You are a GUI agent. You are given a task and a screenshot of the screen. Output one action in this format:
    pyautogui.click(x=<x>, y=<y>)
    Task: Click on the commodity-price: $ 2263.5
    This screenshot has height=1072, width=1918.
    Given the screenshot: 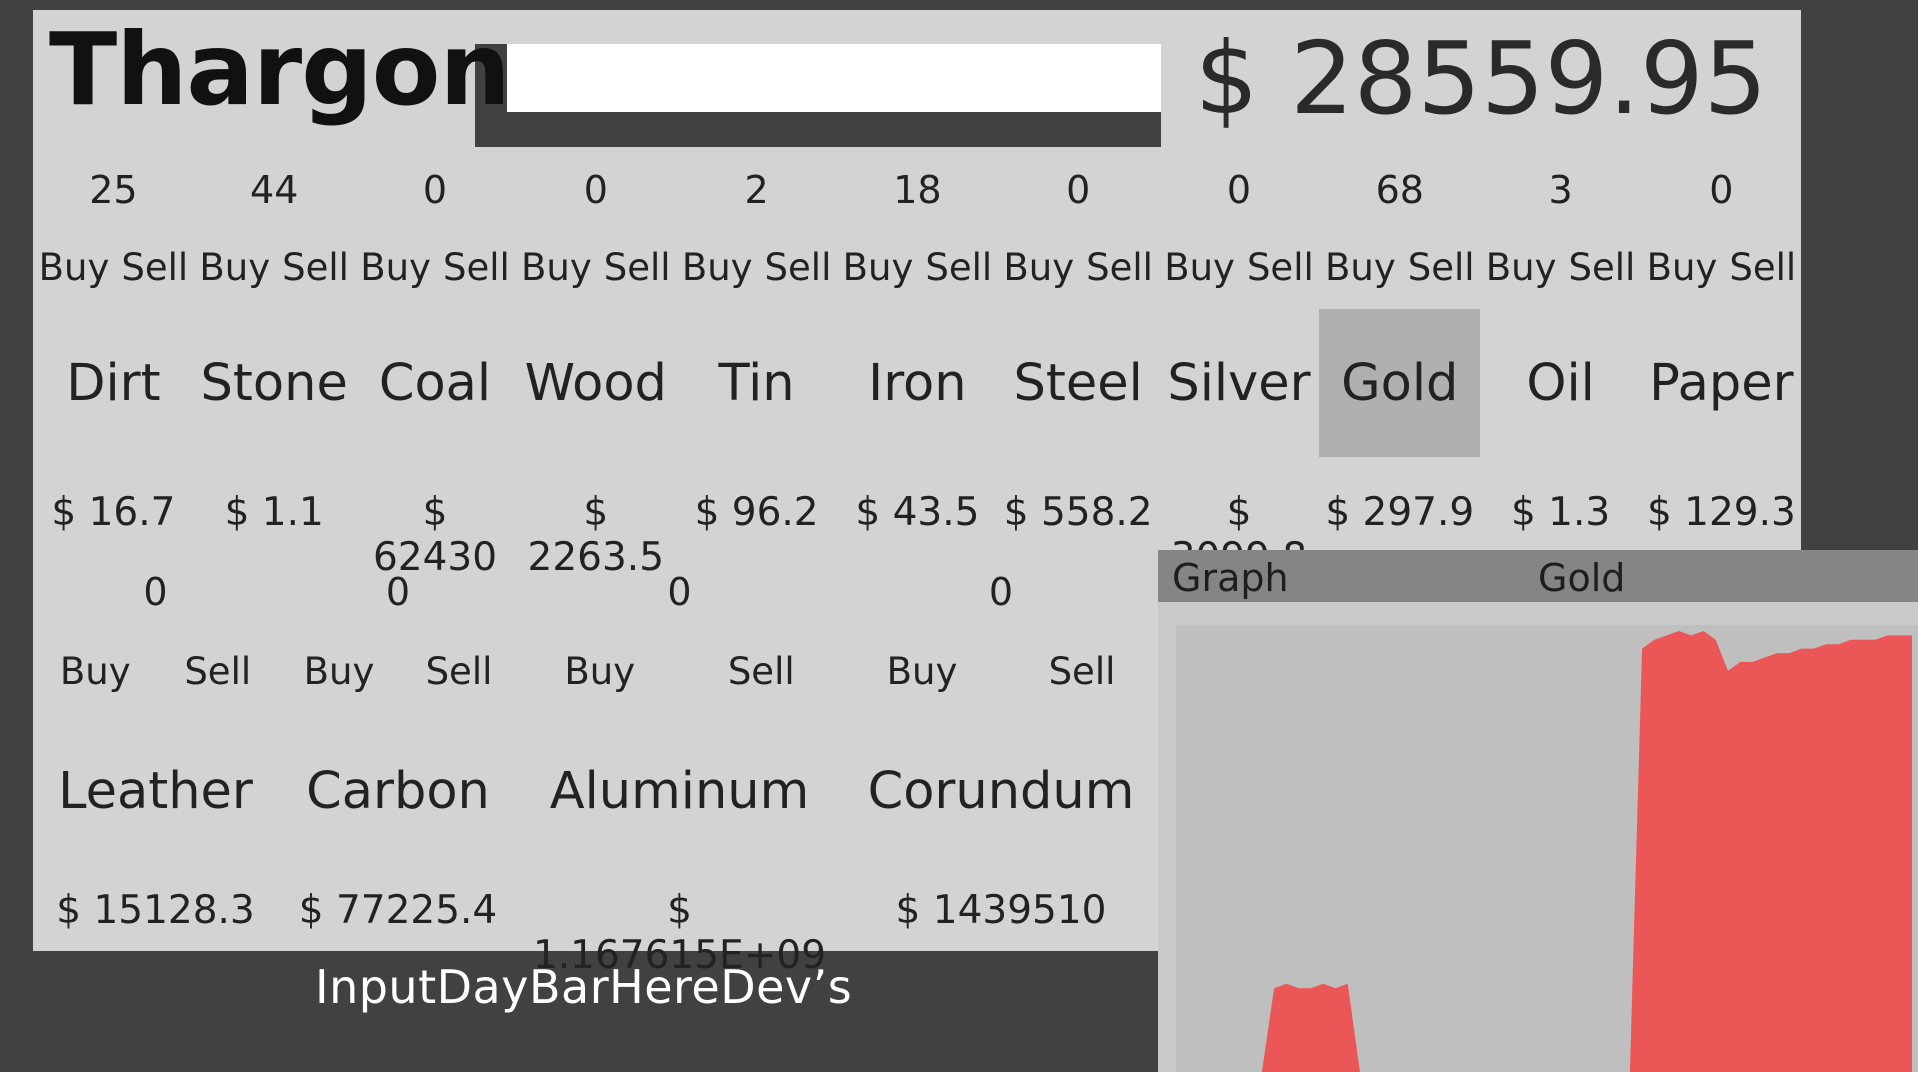 What is the action you would take?
    pyautogui.click(x=596, y=535)
    